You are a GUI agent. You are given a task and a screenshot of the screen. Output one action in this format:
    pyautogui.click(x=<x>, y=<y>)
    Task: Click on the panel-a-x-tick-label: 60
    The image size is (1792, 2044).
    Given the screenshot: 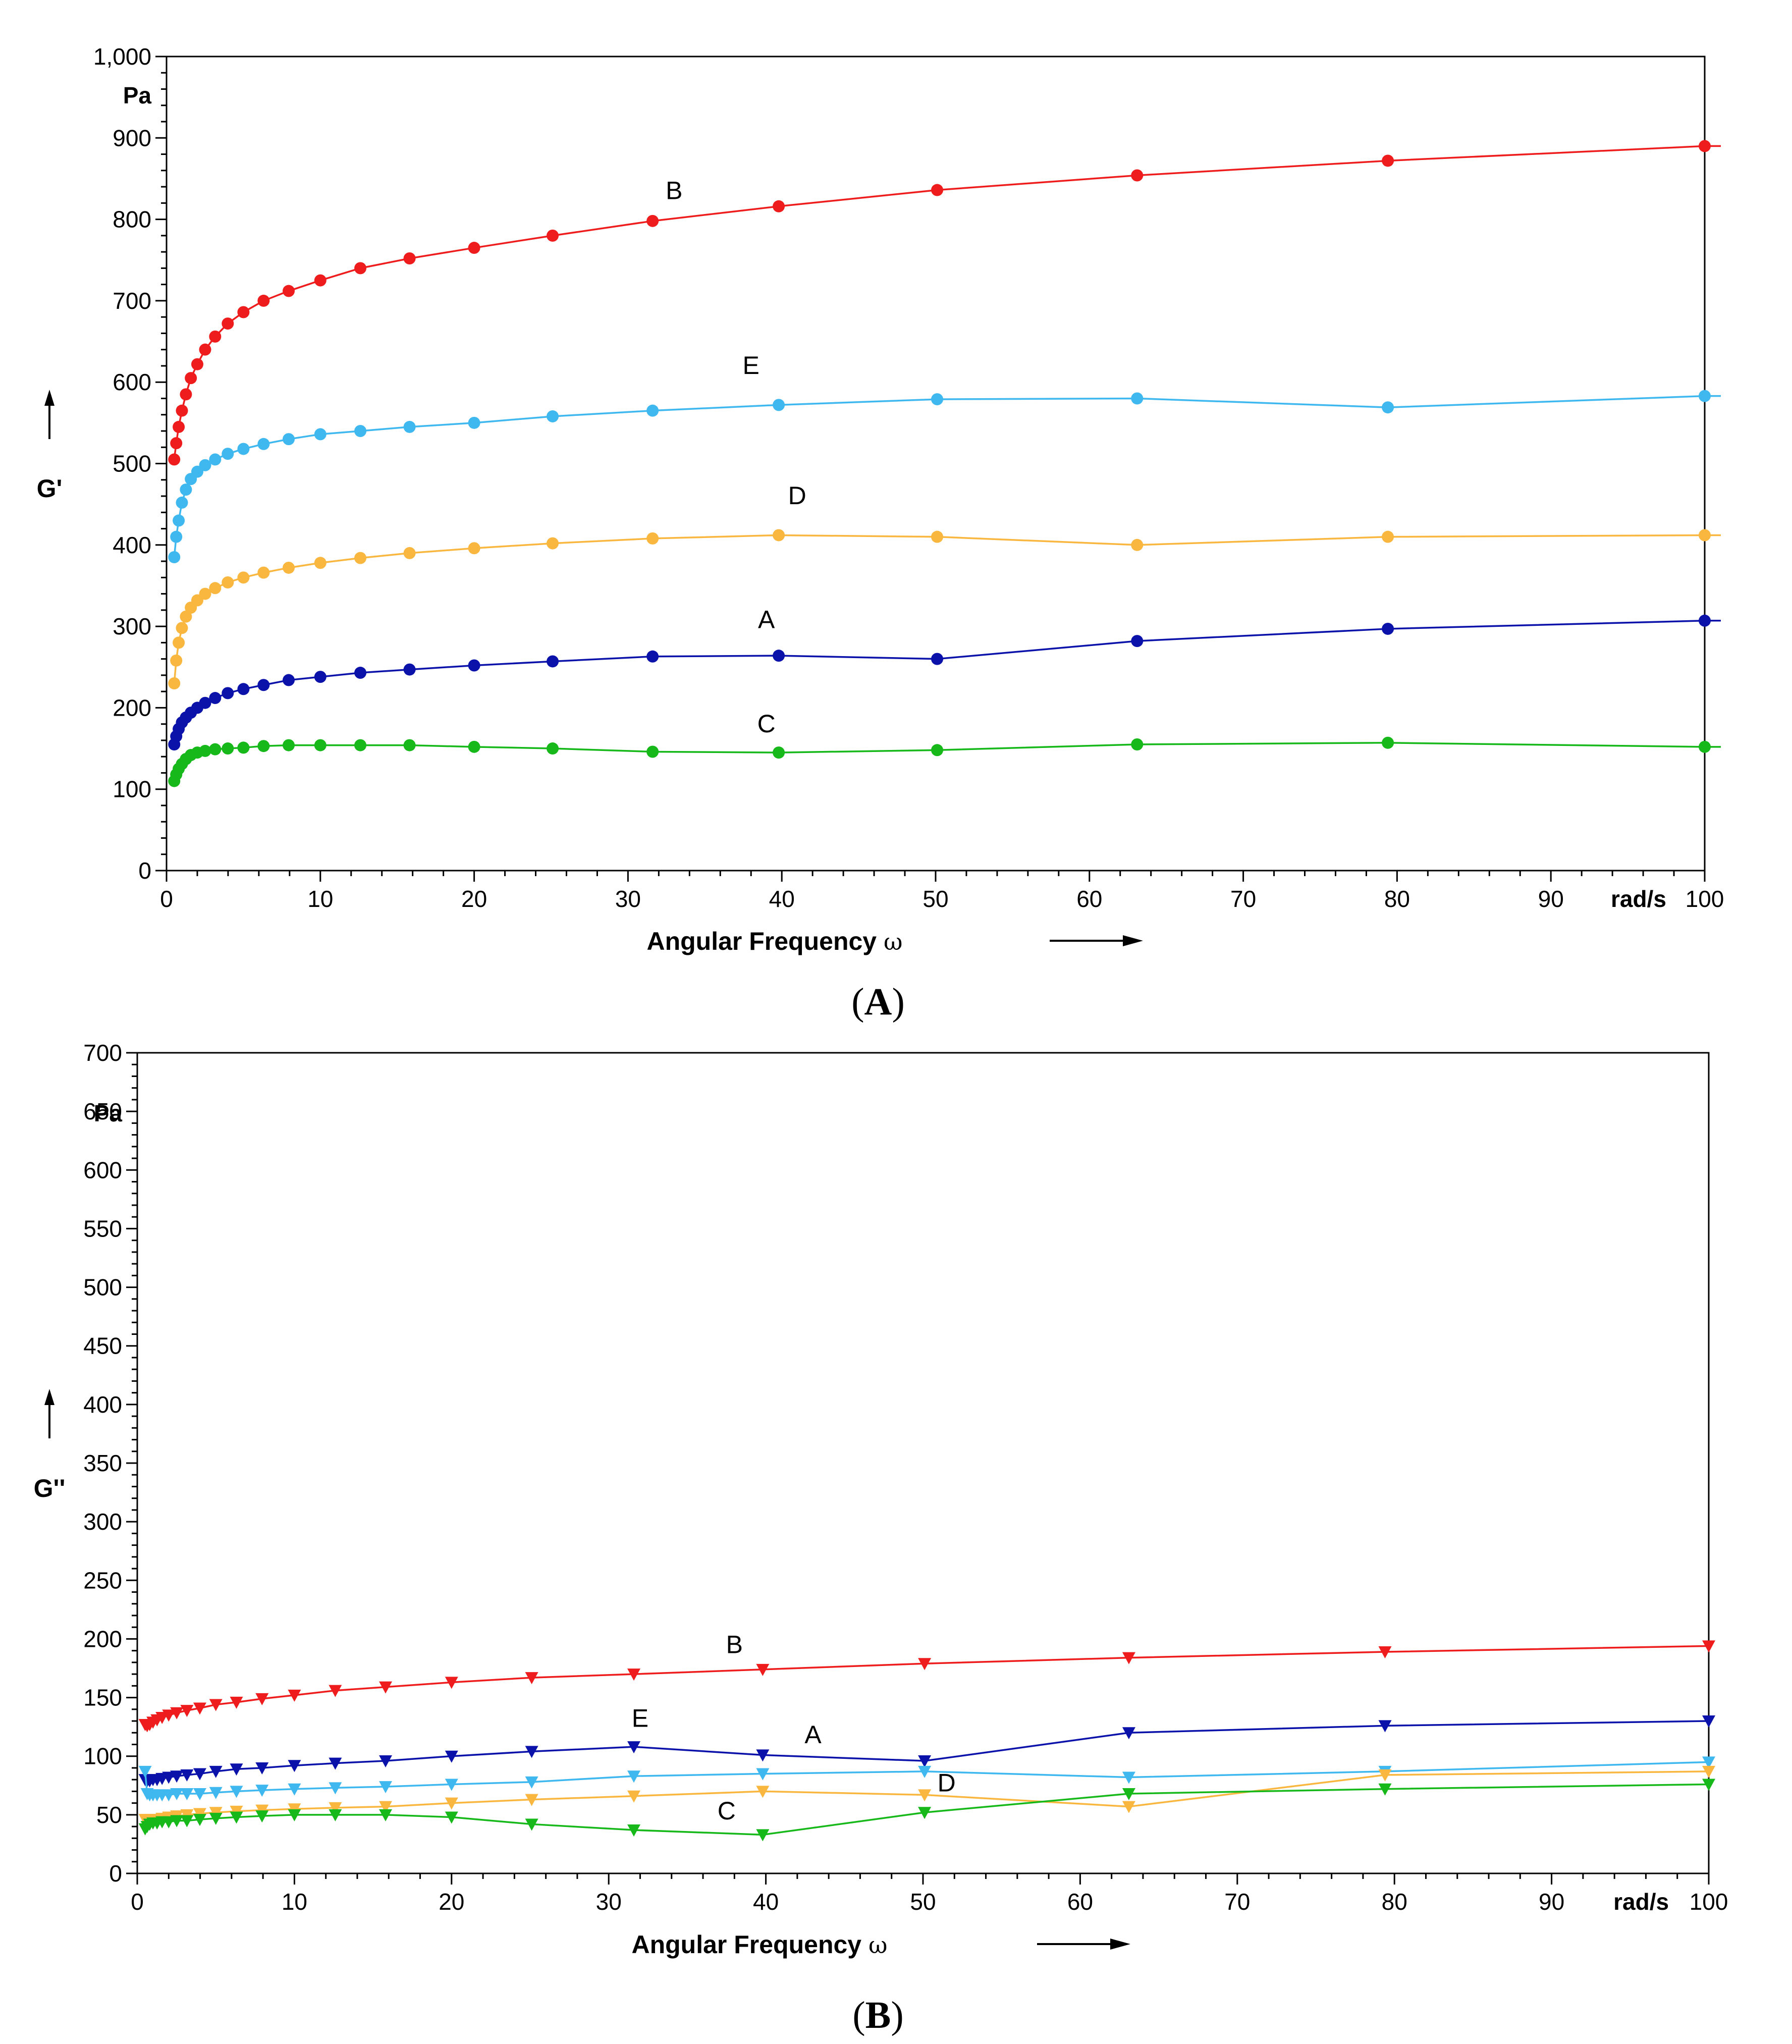 What is the action you would take?
    pyautogui.click(x=1089, y=899)
    